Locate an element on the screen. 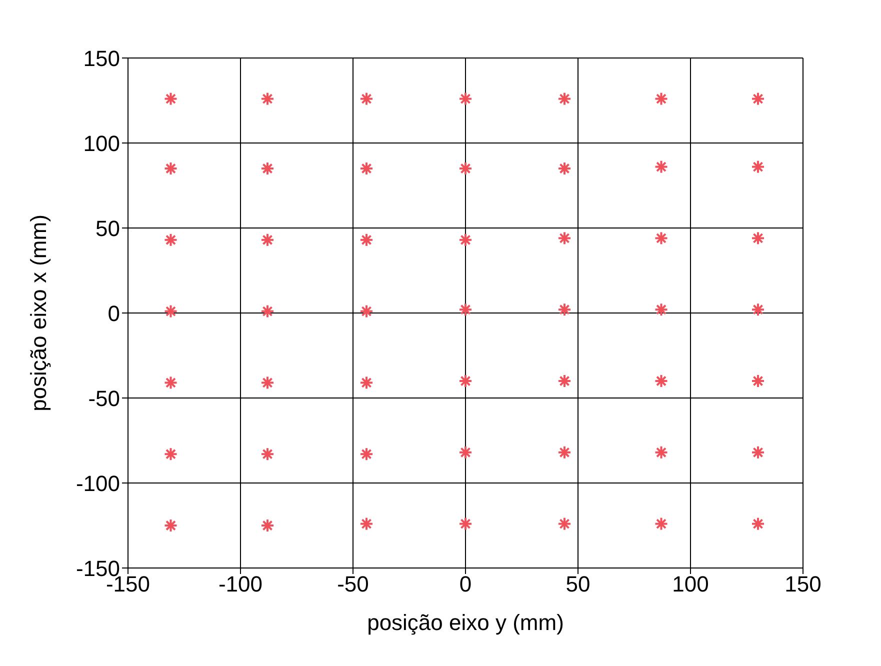 The image size is (881, 666). y-tick-label: 100 is located at coordinates (101, 143).